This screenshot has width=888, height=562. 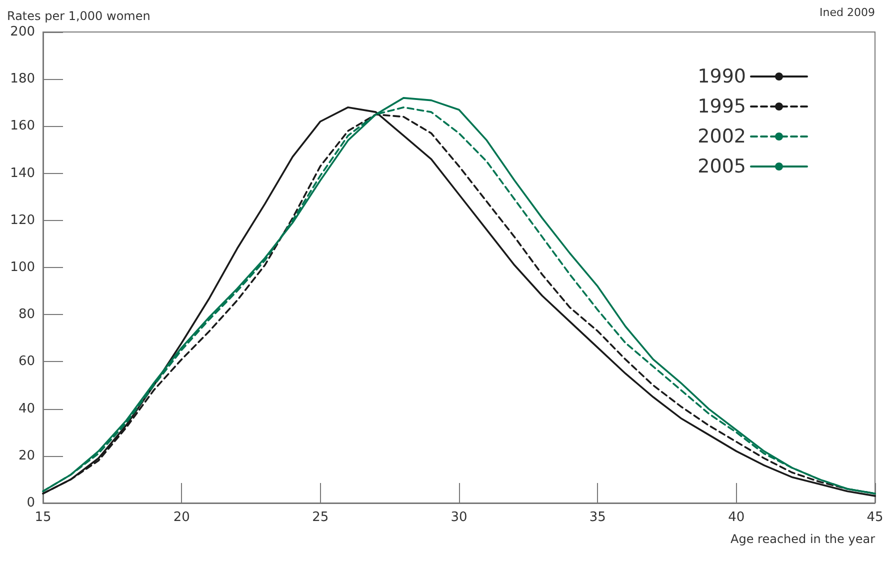 I want to click on x-tick-label: 35, so click(x=597, y=517).